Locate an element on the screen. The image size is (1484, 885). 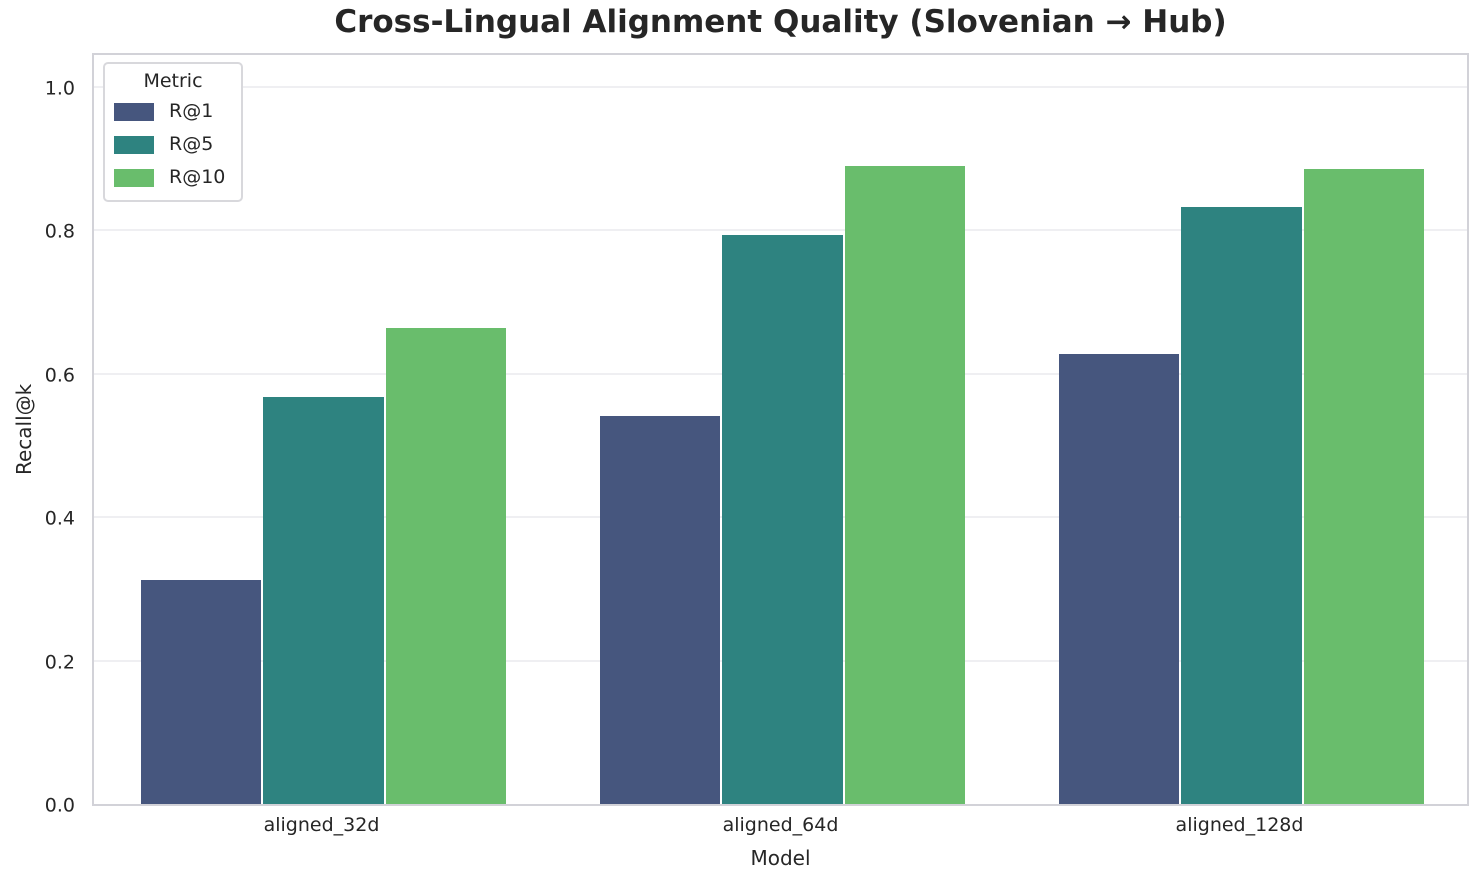
legend-swatch-R@10 is located at coordinates (134, 177).